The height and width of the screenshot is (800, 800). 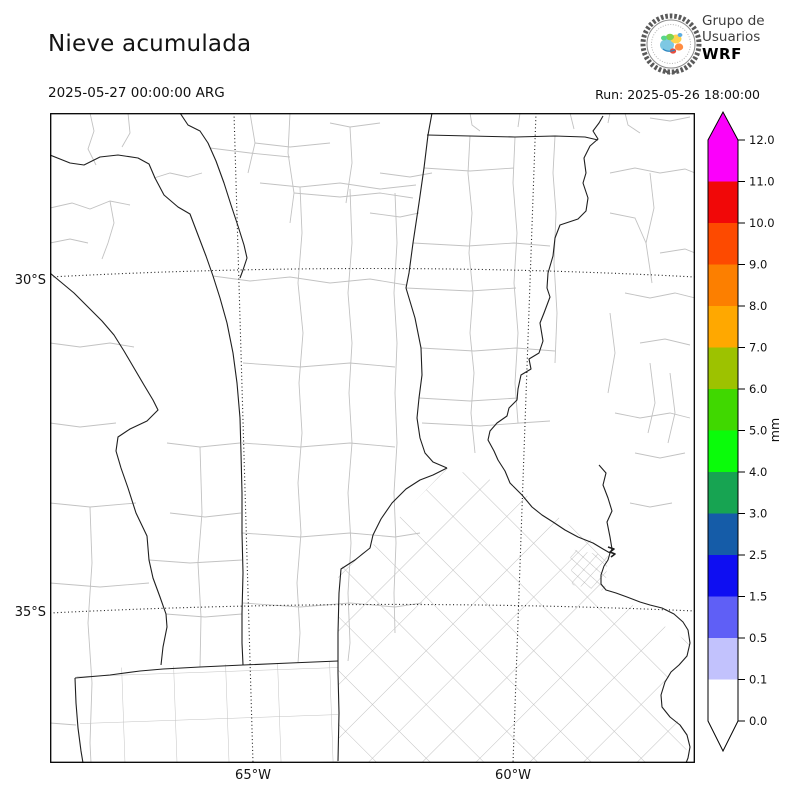 What do you see at coordinates (671, 44) in the screenshot?
I see `logo-emblem-icon` at bounding box center [671, 44].